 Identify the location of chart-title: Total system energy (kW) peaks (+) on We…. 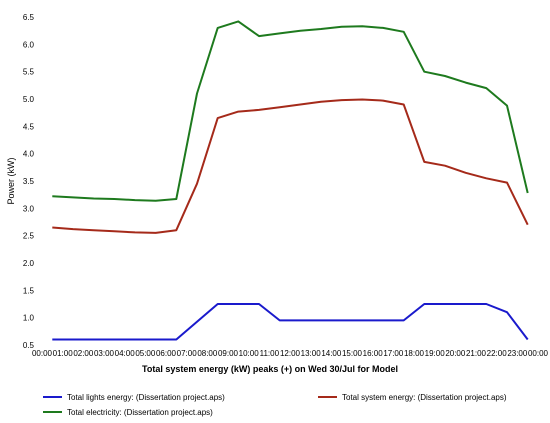
(270, 369).